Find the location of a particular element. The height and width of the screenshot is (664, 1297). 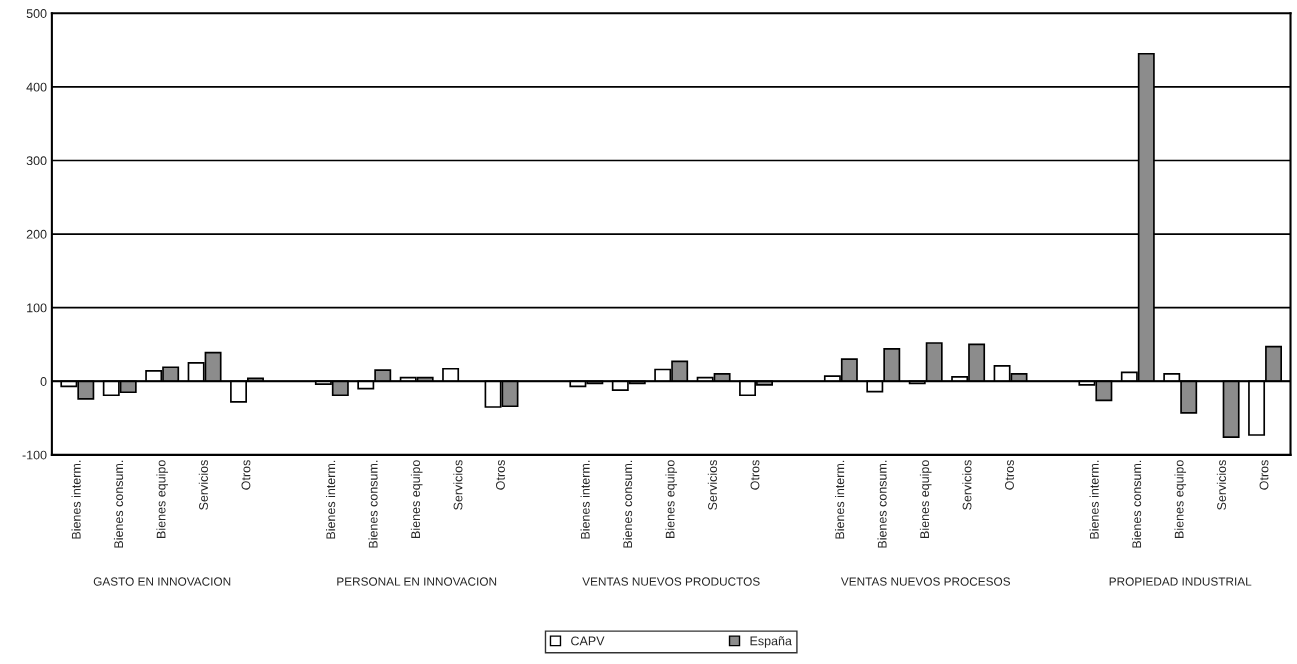

y-tick-label: 200 is located at coordinates (36, 234).